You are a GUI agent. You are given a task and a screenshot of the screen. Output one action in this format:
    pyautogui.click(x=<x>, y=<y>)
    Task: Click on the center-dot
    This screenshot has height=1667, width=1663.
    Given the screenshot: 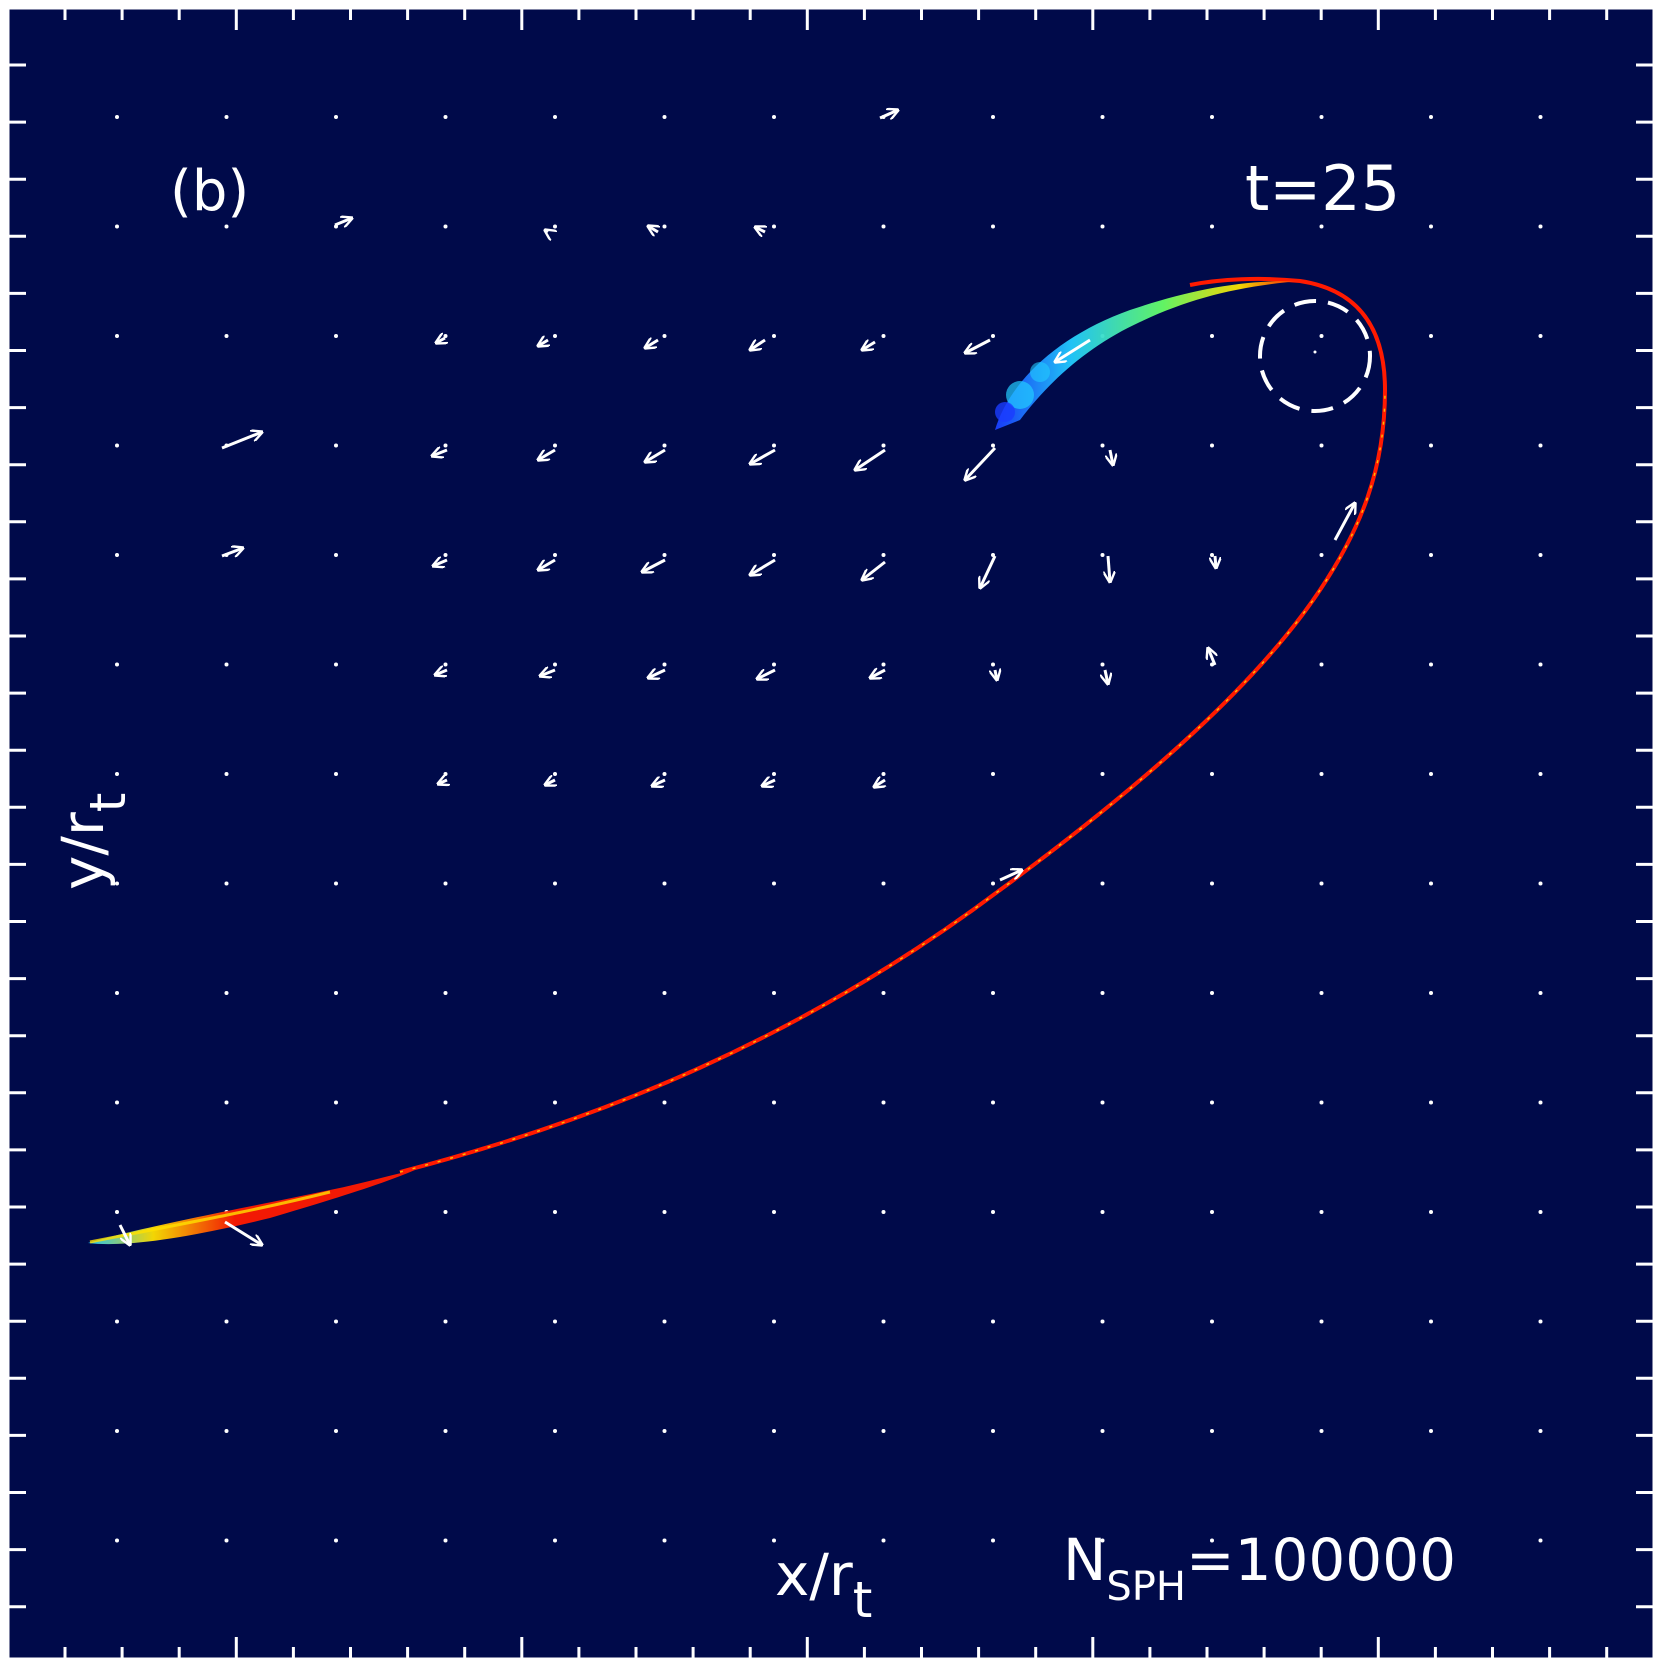 What is the action you would take?
    pyautogui.click(x=1315, y=352)
    